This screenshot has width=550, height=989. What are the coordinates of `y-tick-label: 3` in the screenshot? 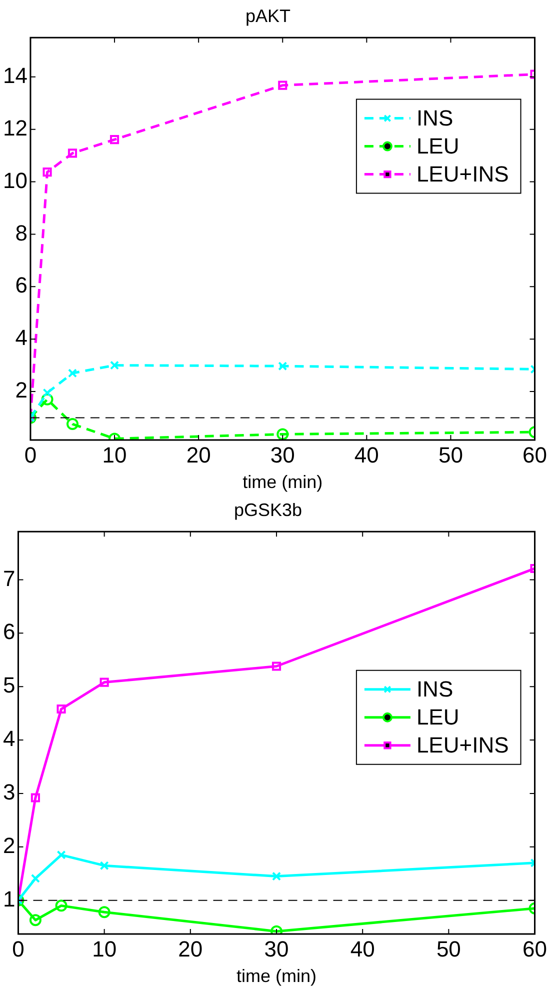 It's located at (9, 792).